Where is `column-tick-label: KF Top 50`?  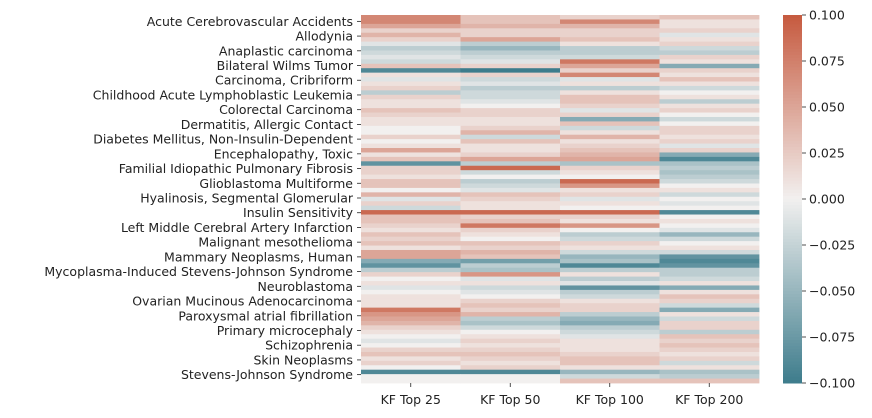 column-tick-label: KF Top 50 is located at coordinates (510, 399).